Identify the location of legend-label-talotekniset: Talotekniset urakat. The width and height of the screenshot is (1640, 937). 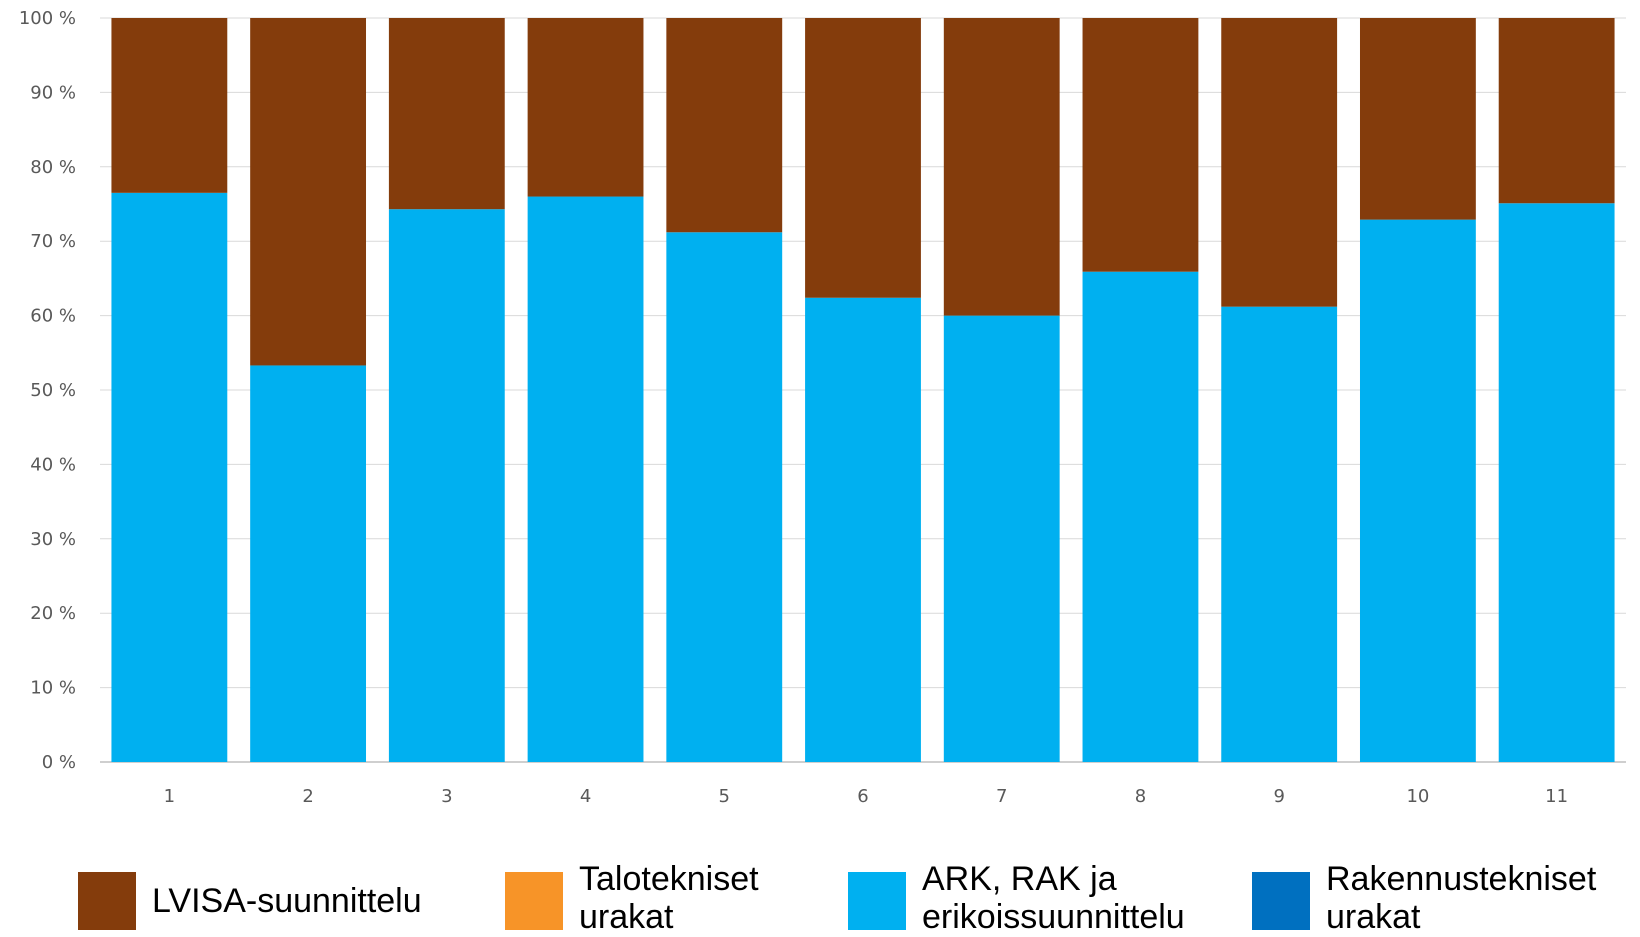
(669, 898).